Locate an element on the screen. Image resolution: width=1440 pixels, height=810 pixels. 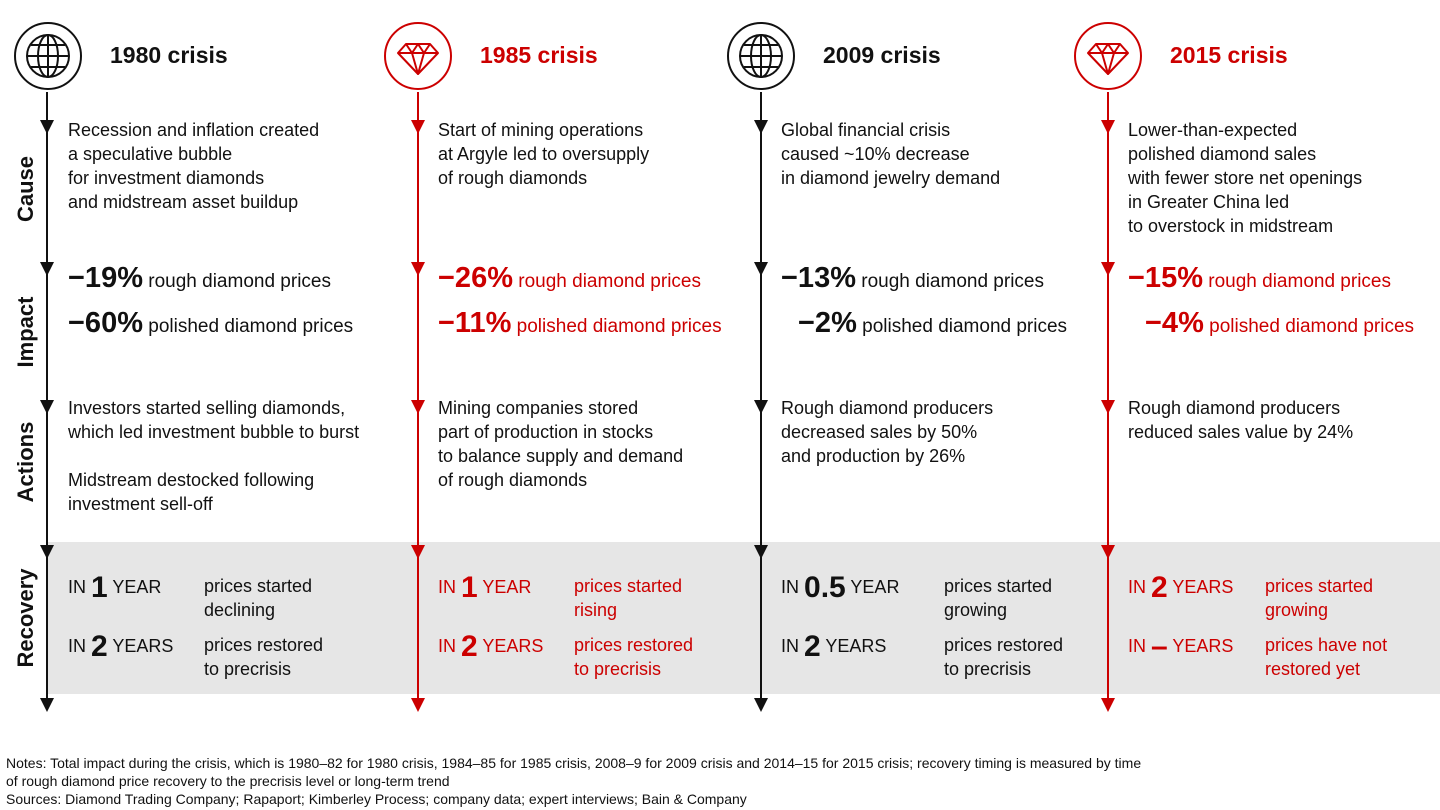
recovery-start-timing: IN 2 YEARS is located at coordinates (1181, 587).